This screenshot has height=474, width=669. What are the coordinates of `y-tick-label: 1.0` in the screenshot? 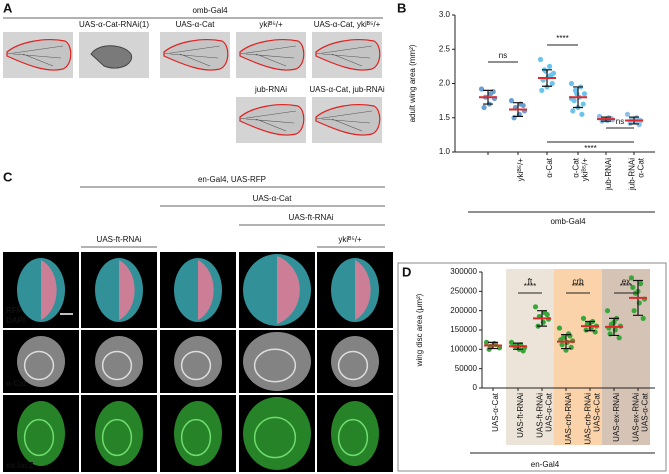 It's located at (445, 151).